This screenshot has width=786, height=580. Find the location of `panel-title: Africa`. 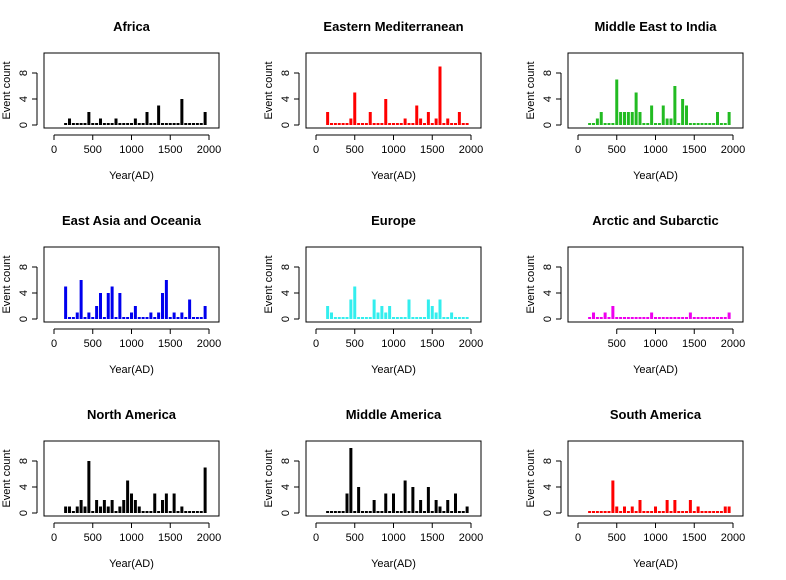

panel-title: Africa is located at coordinates (132, 26).